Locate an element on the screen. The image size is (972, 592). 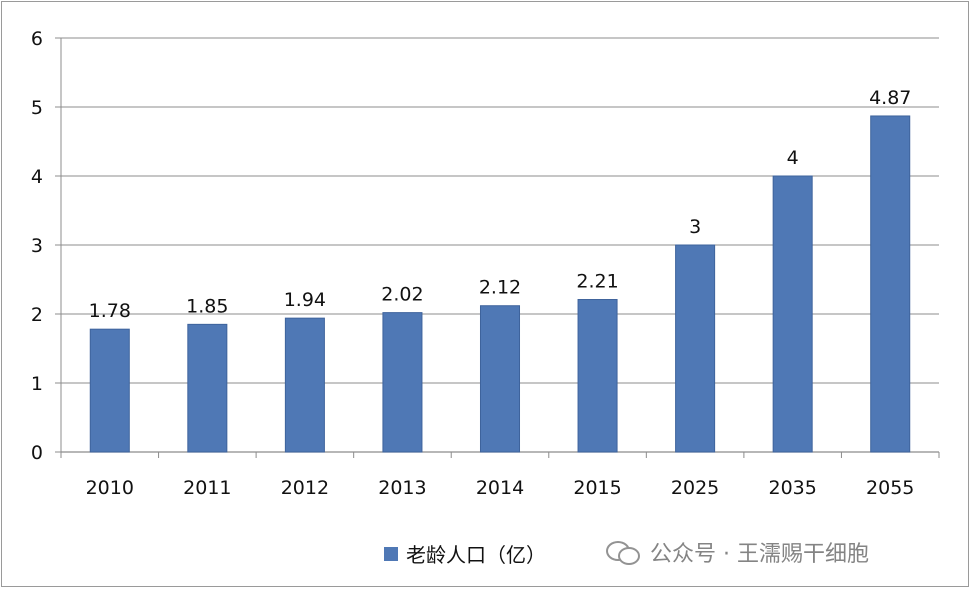
legend: 老龄人口（亿） is located at coordinates (465, 553).